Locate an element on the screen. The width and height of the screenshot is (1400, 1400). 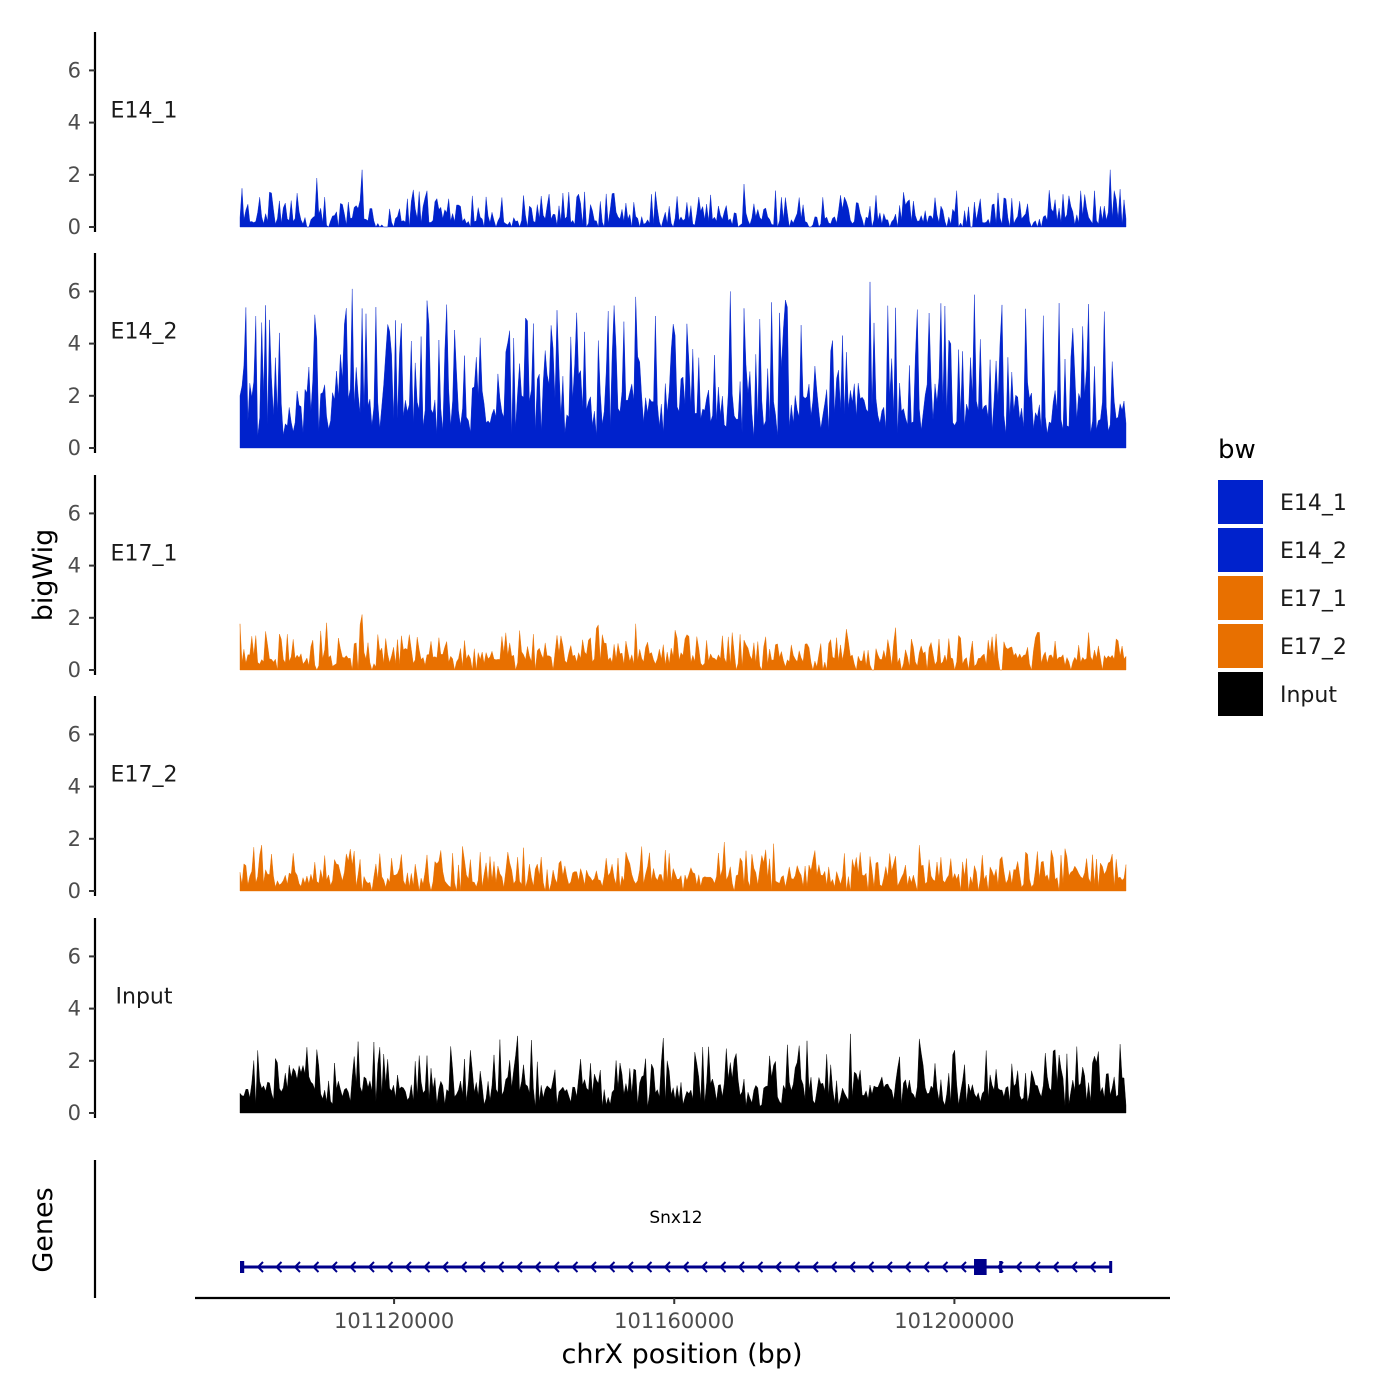
legend-label: E17_1 is located at coordinates (1313, 599).